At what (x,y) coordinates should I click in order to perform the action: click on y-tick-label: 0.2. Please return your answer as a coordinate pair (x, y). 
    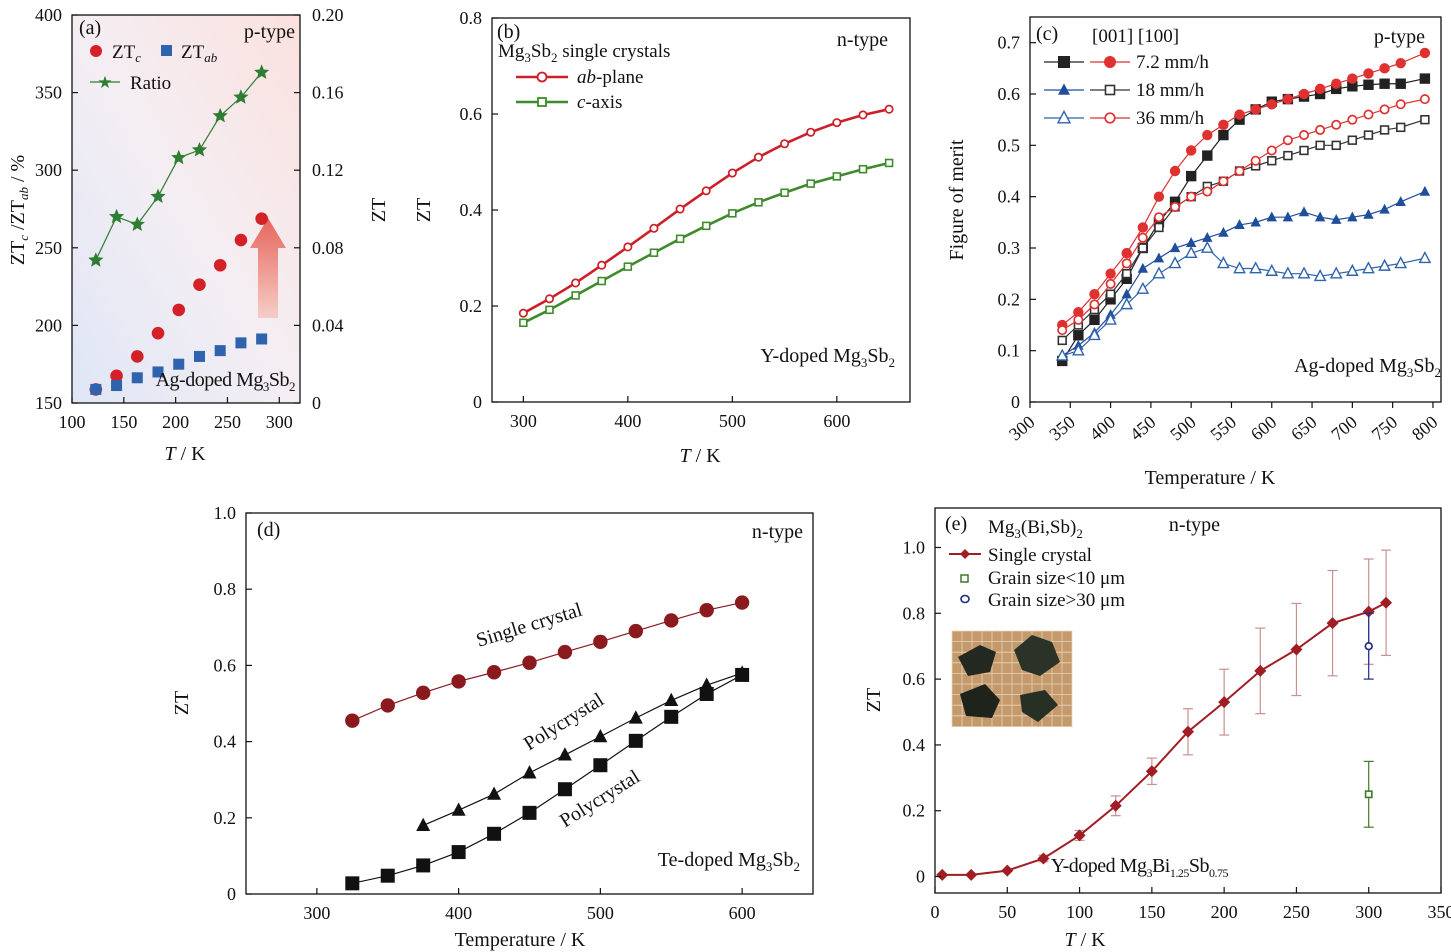
    Looking at the image, I should click on (225, 818).